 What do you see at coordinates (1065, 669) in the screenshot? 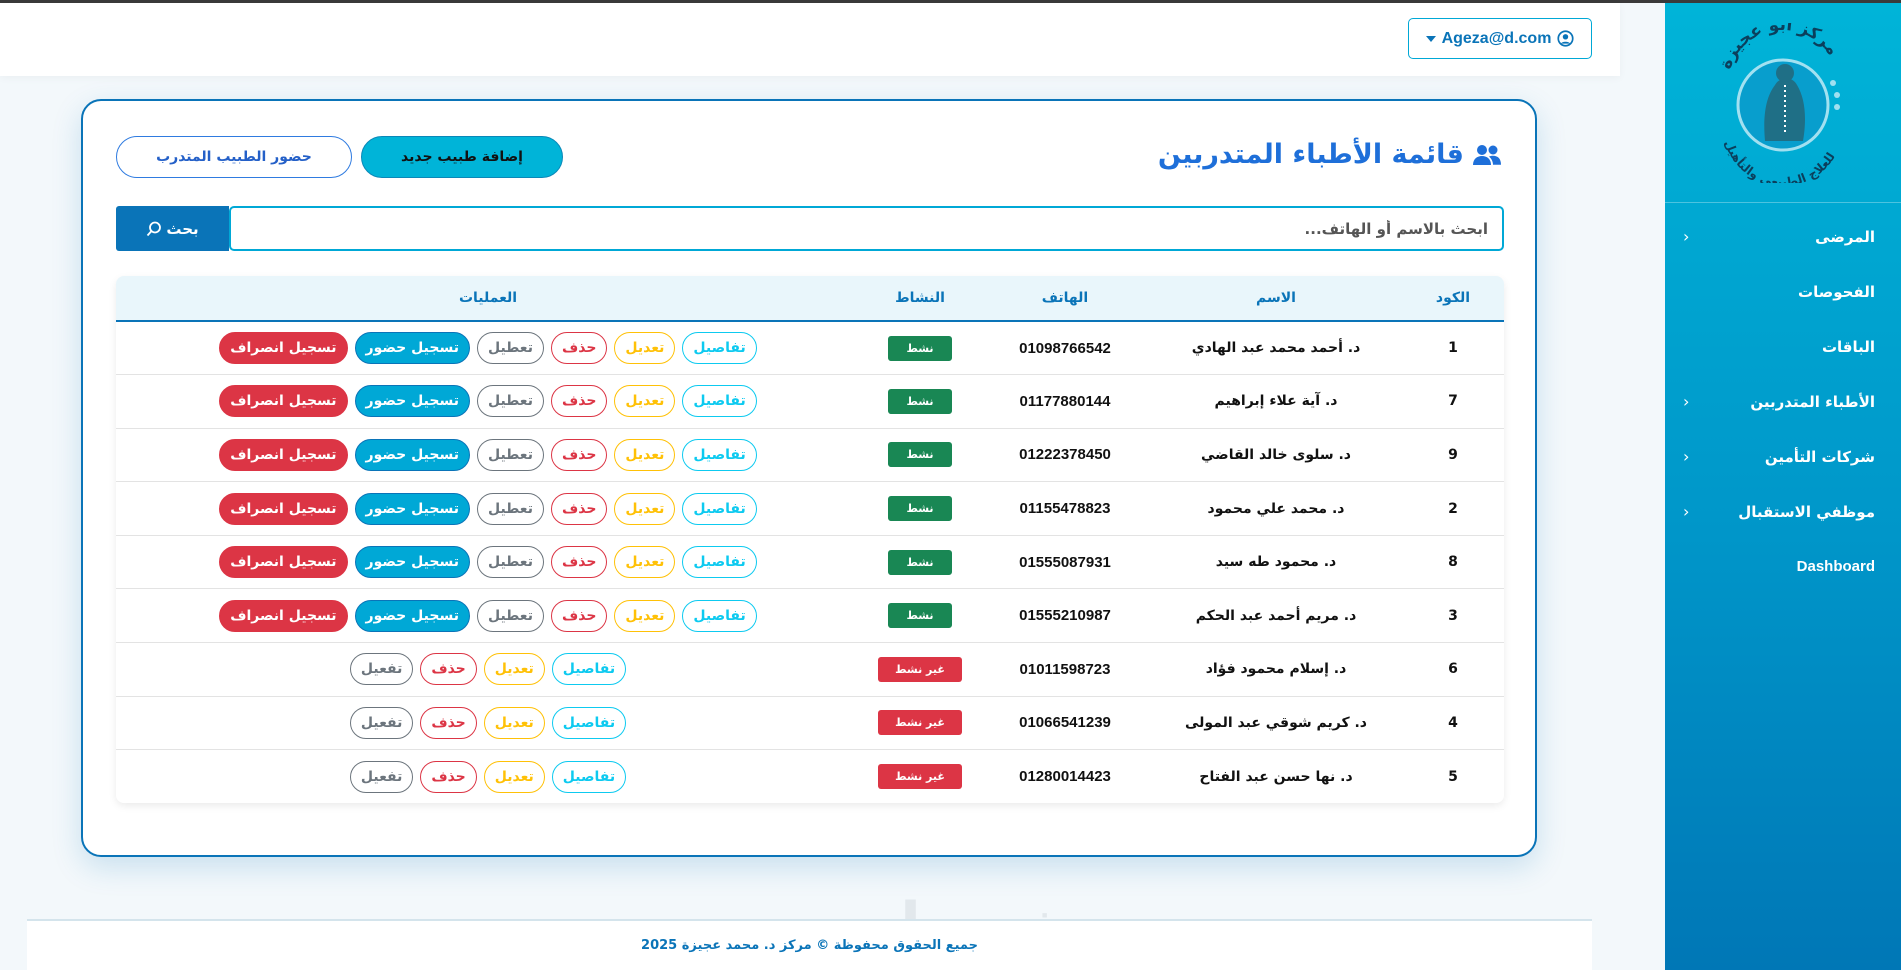
I see `cell-phone: 01011598723` at bounding box center [1065, 669].